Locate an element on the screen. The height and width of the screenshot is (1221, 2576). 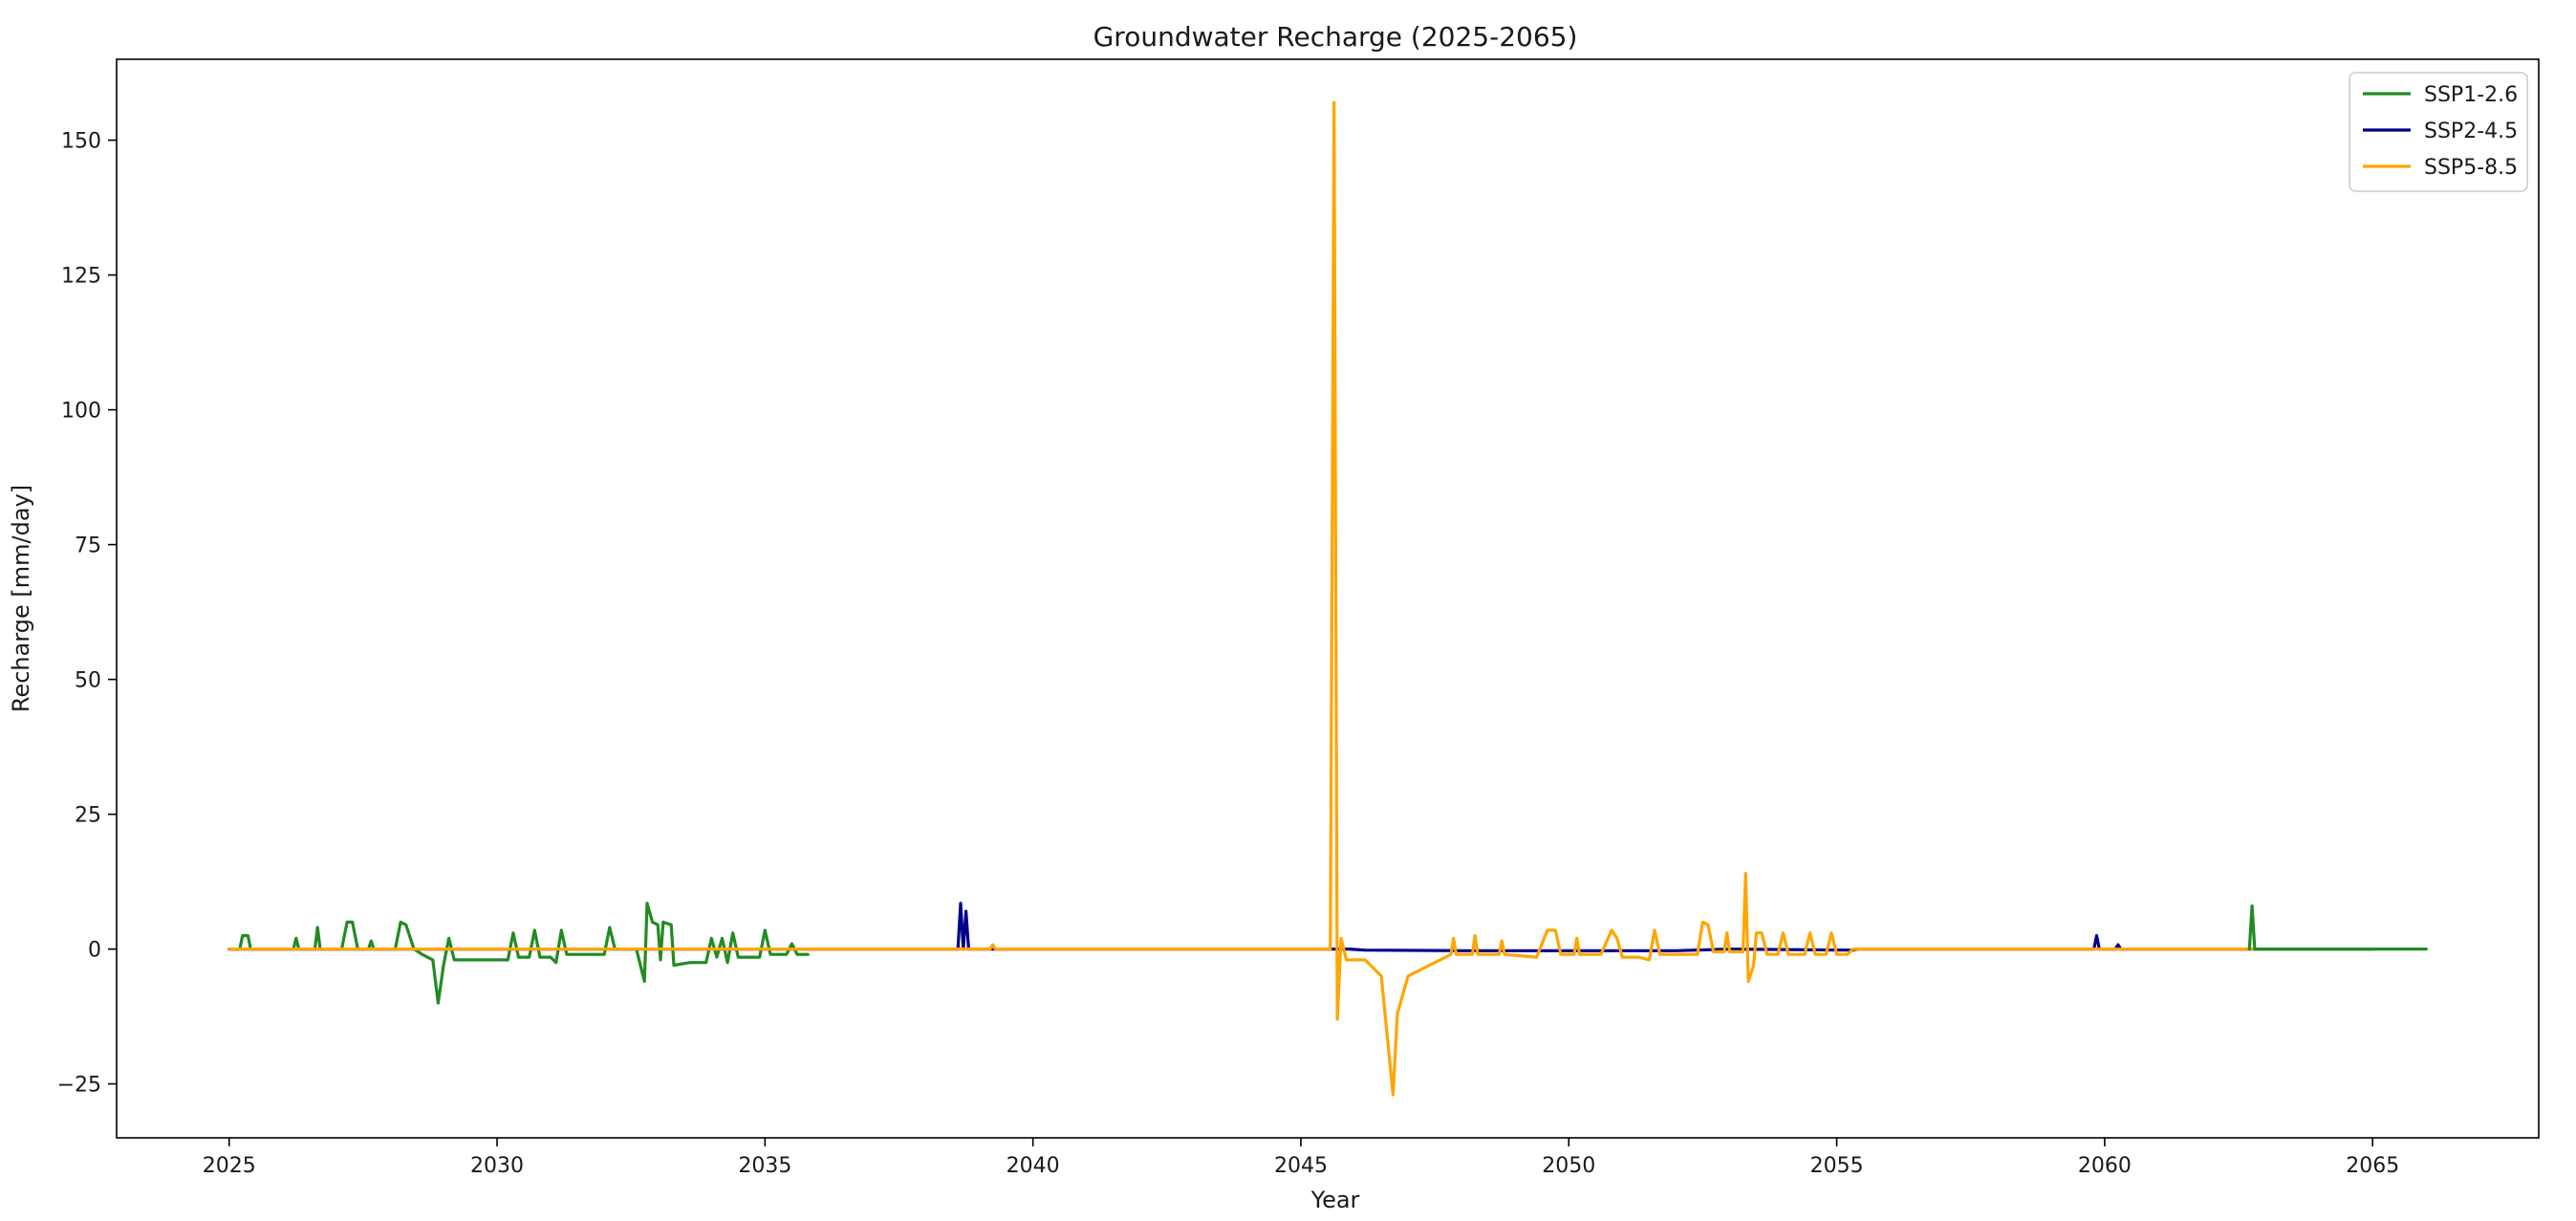
x-tick-label: 2055 is located at coordinates (1837, 1166).